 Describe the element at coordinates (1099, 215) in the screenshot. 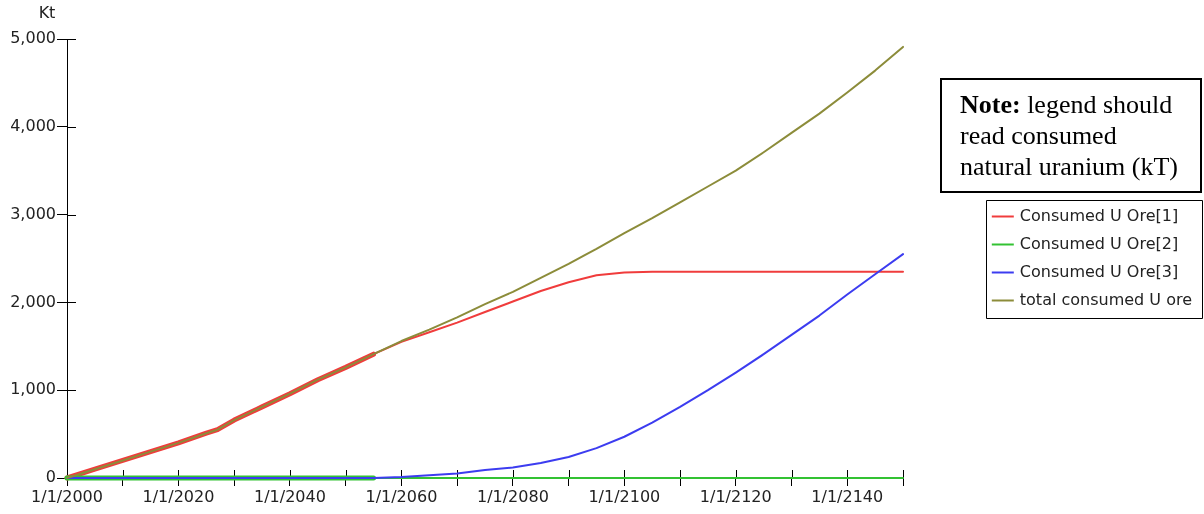

I see `legend-label: Consumed U Ore[1]` at that location.